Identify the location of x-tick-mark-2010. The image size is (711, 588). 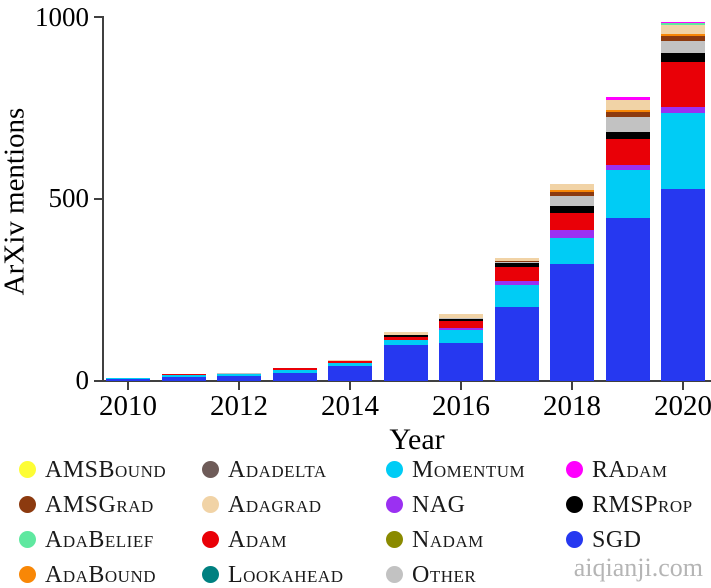
(128, 386).